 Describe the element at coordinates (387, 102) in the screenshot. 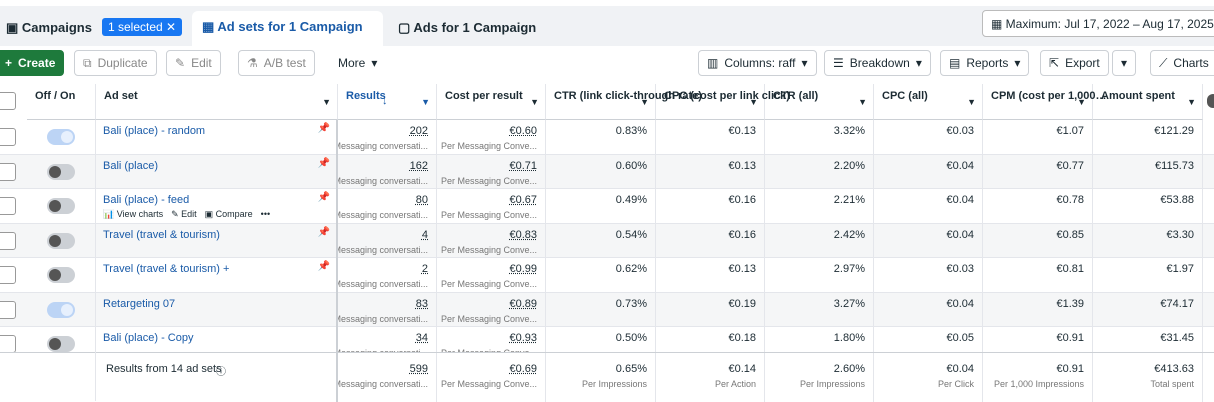

I see `column-header: Results ▼` at that location.